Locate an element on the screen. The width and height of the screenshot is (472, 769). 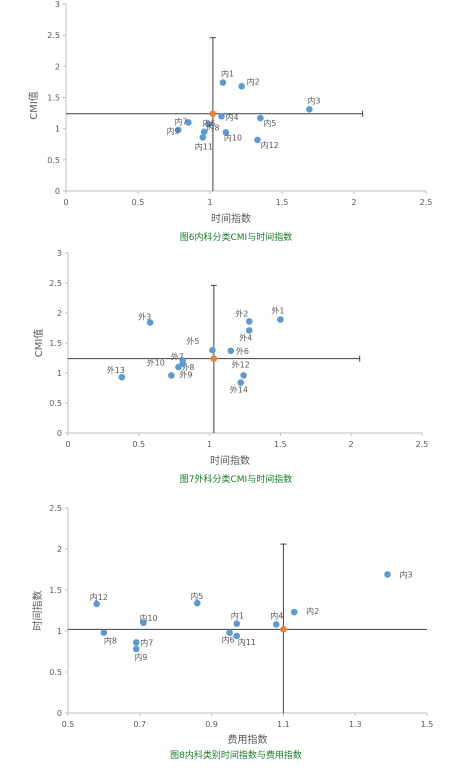
chart6-x-tick-label: 2.5 is located at coordinates (426, 202).